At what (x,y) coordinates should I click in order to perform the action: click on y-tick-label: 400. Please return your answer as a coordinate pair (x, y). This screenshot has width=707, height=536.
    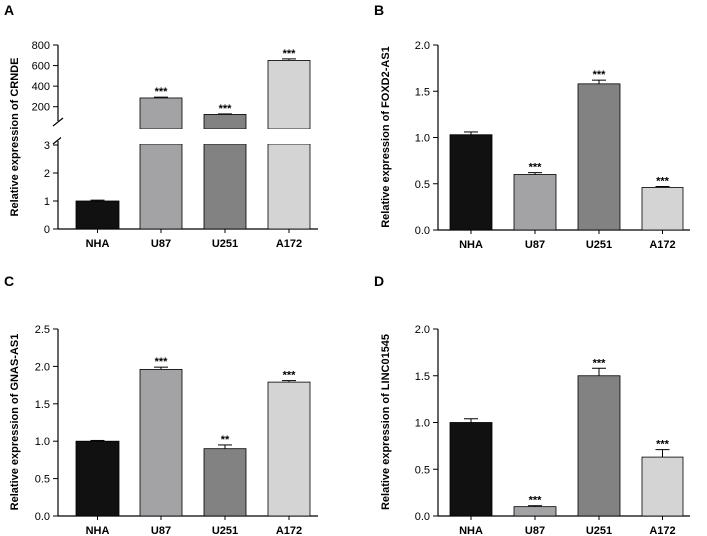
    Looking at the image, I should click on (41, 87).